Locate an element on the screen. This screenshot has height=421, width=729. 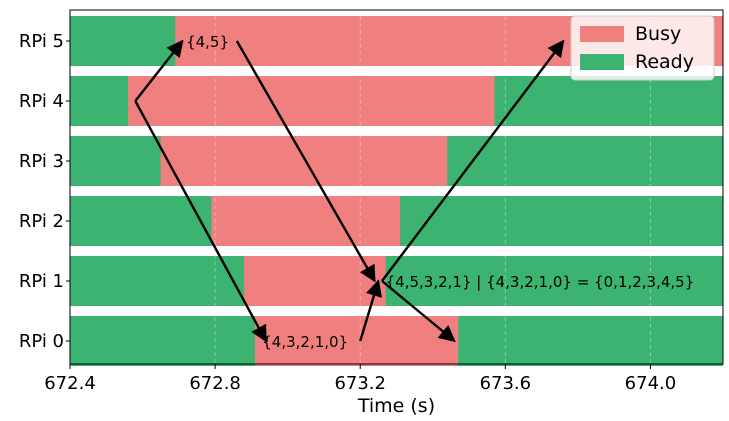
annotation-label: {4,3,2,1,0} is located at coordinates (305, 342).